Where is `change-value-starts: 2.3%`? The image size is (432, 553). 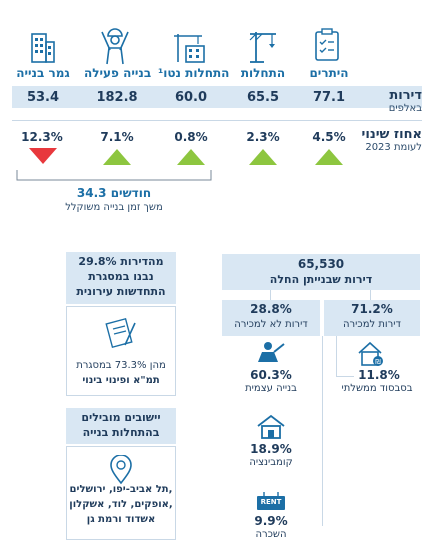
change-value-starts: 2.3% is located at coordinates (263, 137).